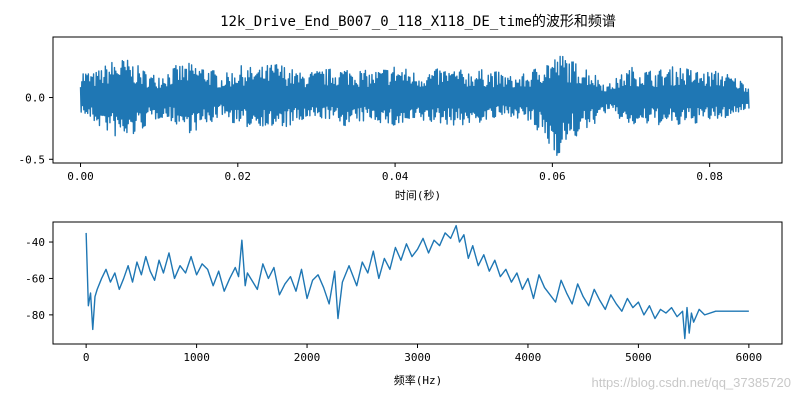  What do you see at coordinates (528, 357) in the screenshot?
I see `x-tick-label: 4000` at bounding box center [528, 357].